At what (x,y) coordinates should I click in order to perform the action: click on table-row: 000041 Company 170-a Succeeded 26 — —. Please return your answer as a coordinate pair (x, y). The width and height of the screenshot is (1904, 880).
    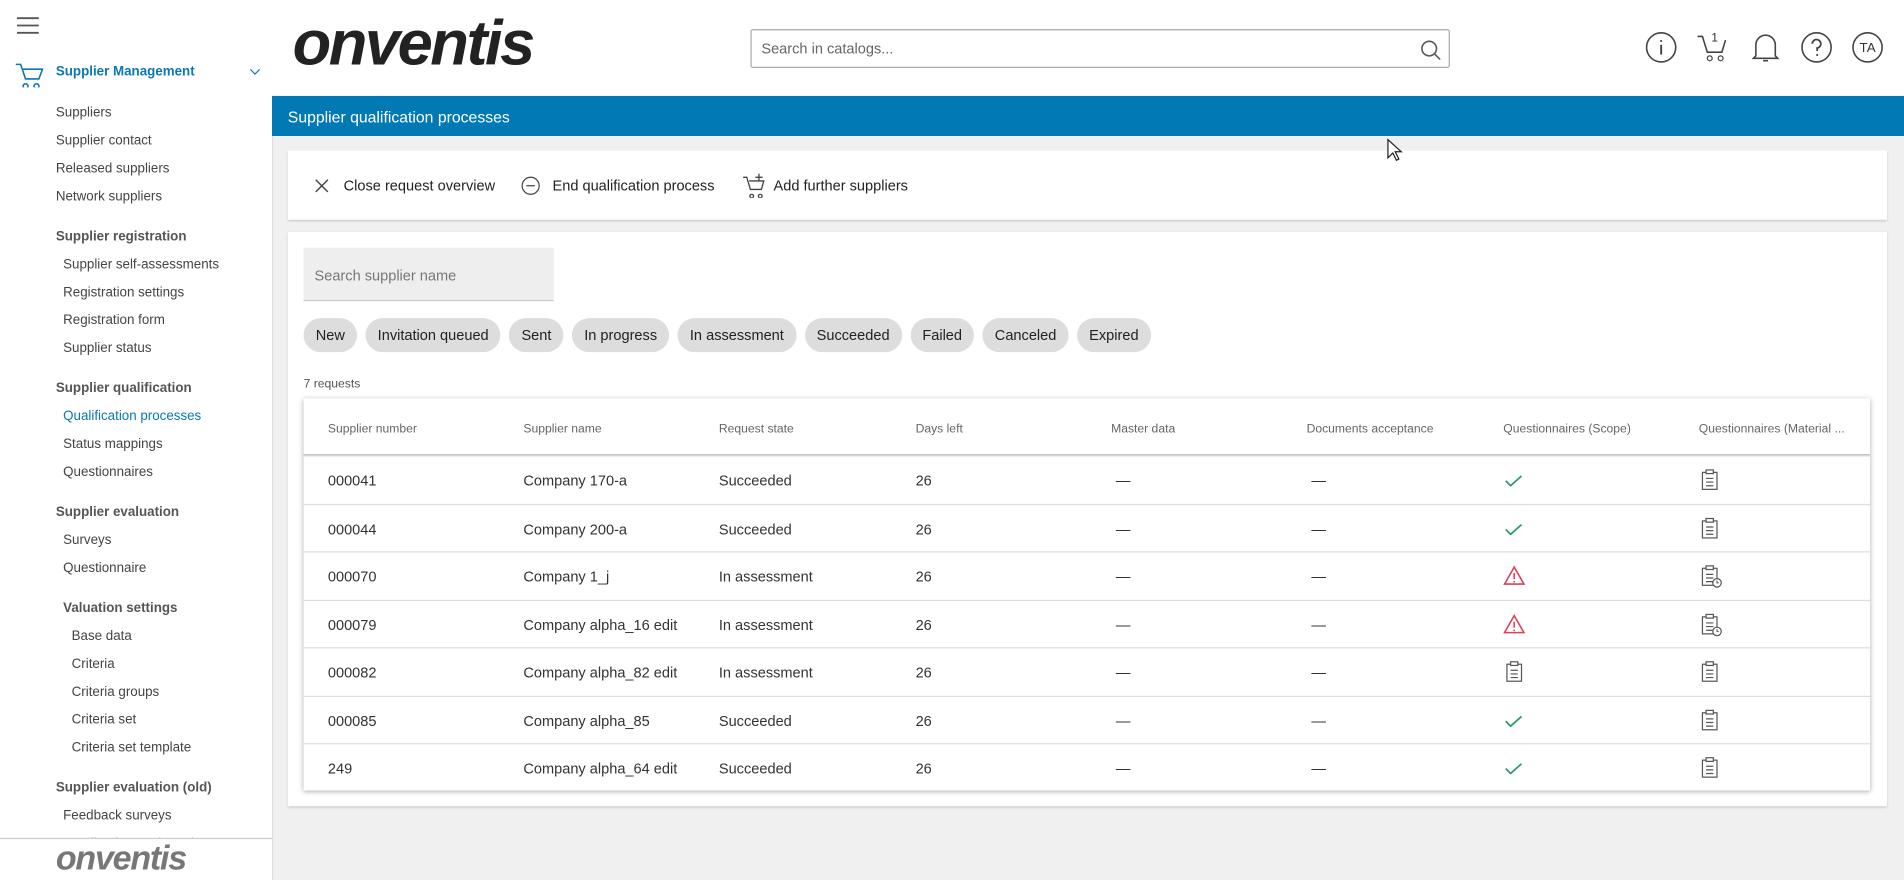
    Looking at the image, I should click on (1087, 479).